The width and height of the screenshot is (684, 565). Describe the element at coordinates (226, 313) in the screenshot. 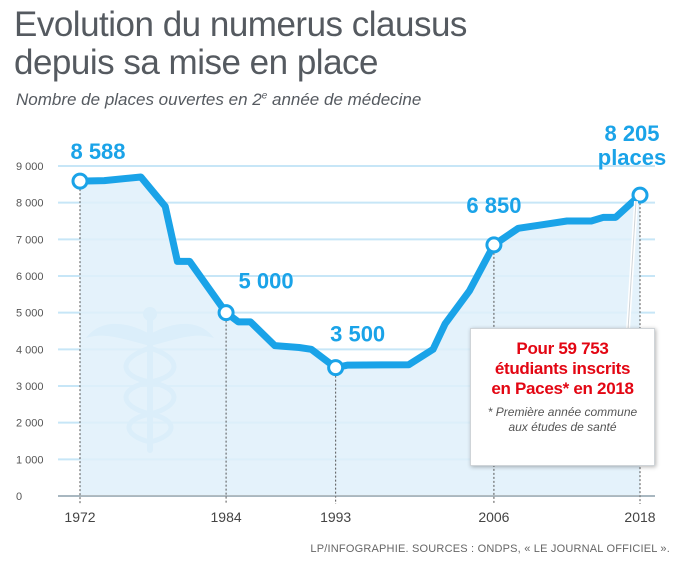

I see `data-point-1984` at that location.